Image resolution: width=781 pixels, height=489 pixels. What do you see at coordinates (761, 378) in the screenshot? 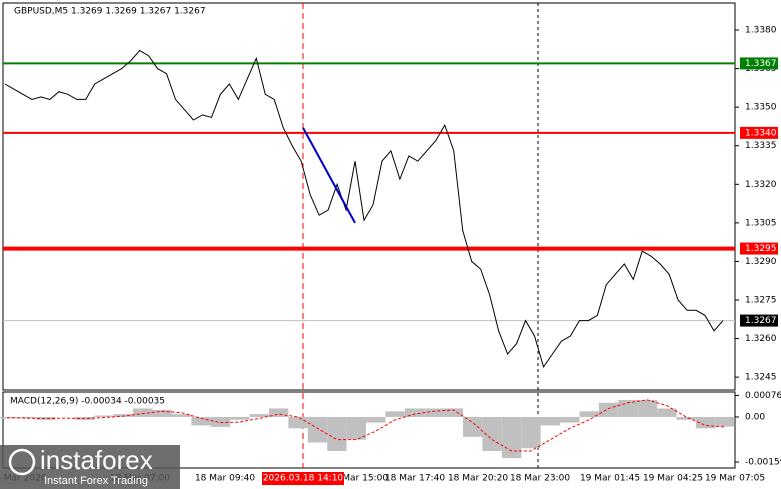
I see `y-tick-label: 1.3245` at bounding box center [761, 378].